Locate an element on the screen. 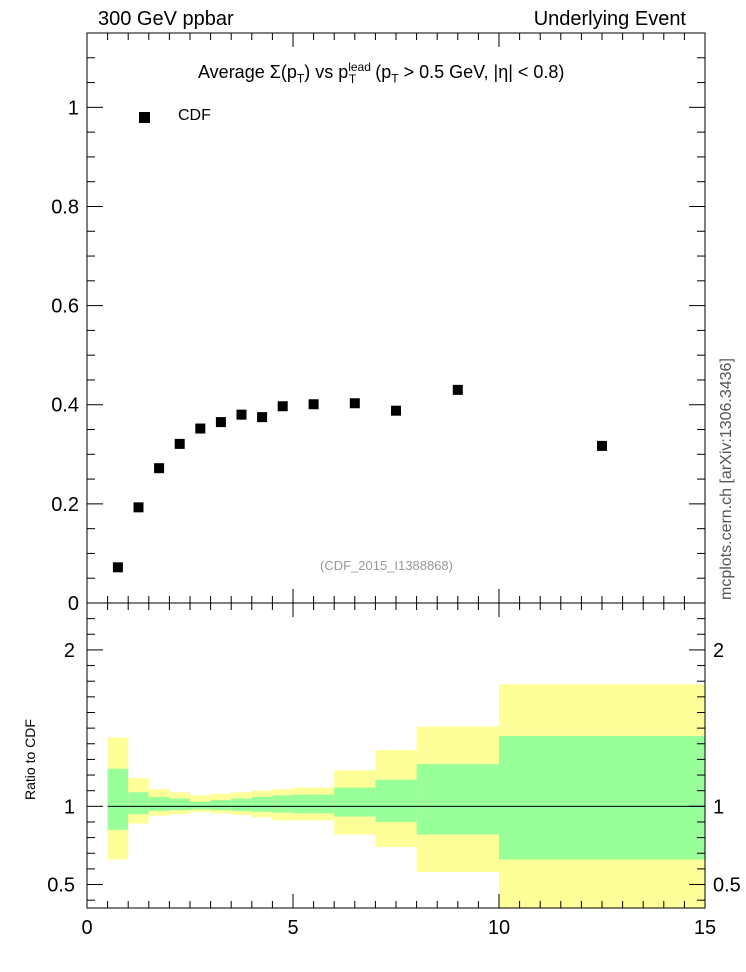  ratio-y-tick-label-left: 1 is located at coordinates (69, 807).